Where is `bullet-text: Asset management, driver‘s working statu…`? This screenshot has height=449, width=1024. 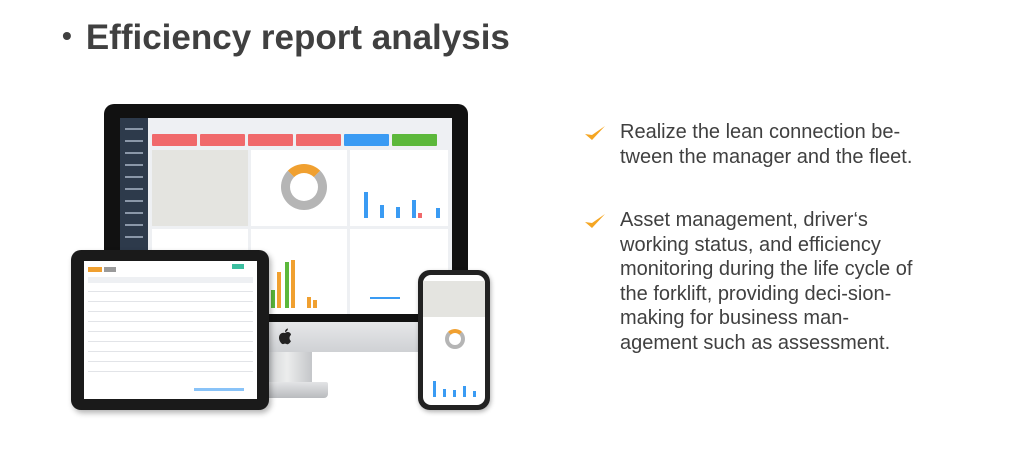
bullet-text: Asset management, driver‘s working statu… is located at coordinates (766, 281).